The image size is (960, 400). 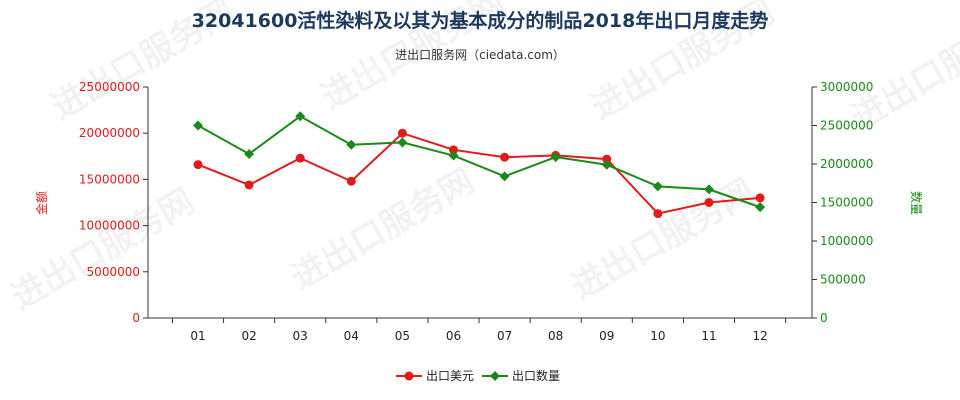 What do you see at coordinates (300, 336) in the screenshot?
I see `x-tick-label: 03` at bounding box center [300, 336].